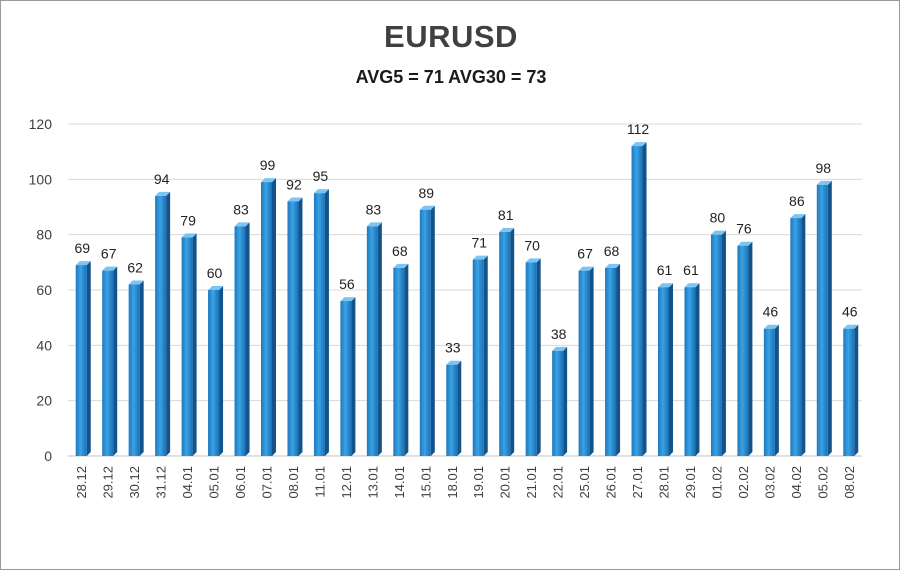  What do you see at coordinates (822, 482) in the screenshot?
I see `x-tick-label: 05.02` at bounding box center [822, 482].